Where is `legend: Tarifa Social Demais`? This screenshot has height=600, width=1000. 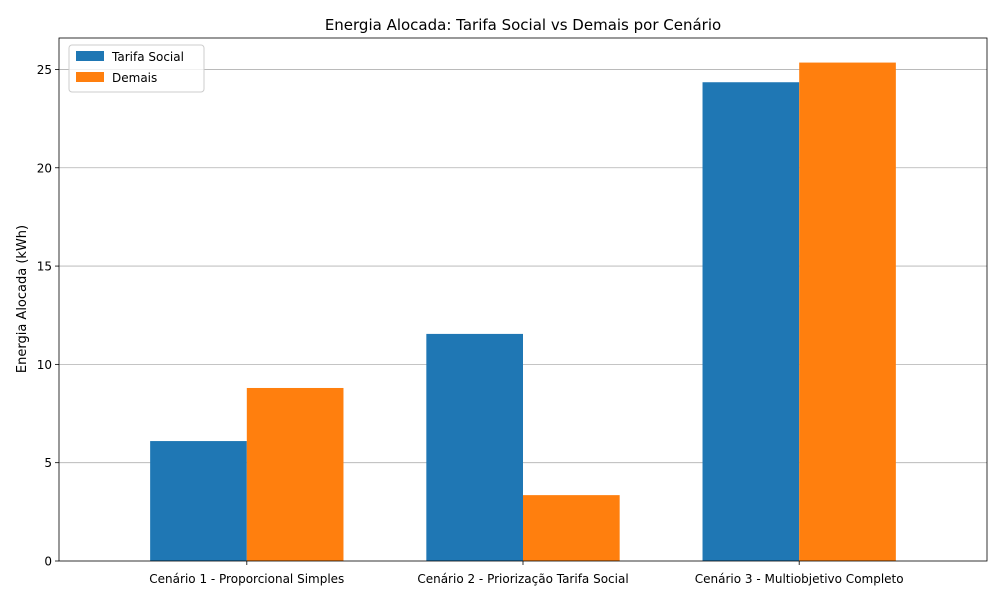
legend: Tarifa Social Demais is located at coordinates (136, 68).